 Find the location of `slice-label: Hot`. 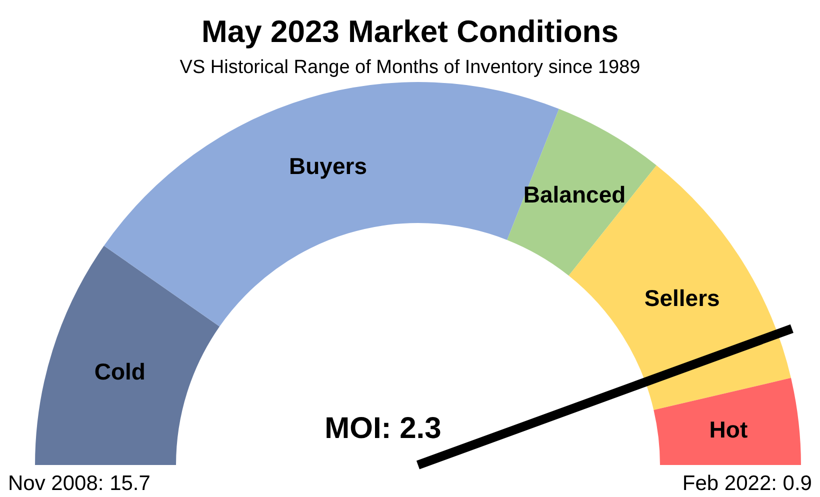

slice-label: Hot is located at coordinates (728, 429).